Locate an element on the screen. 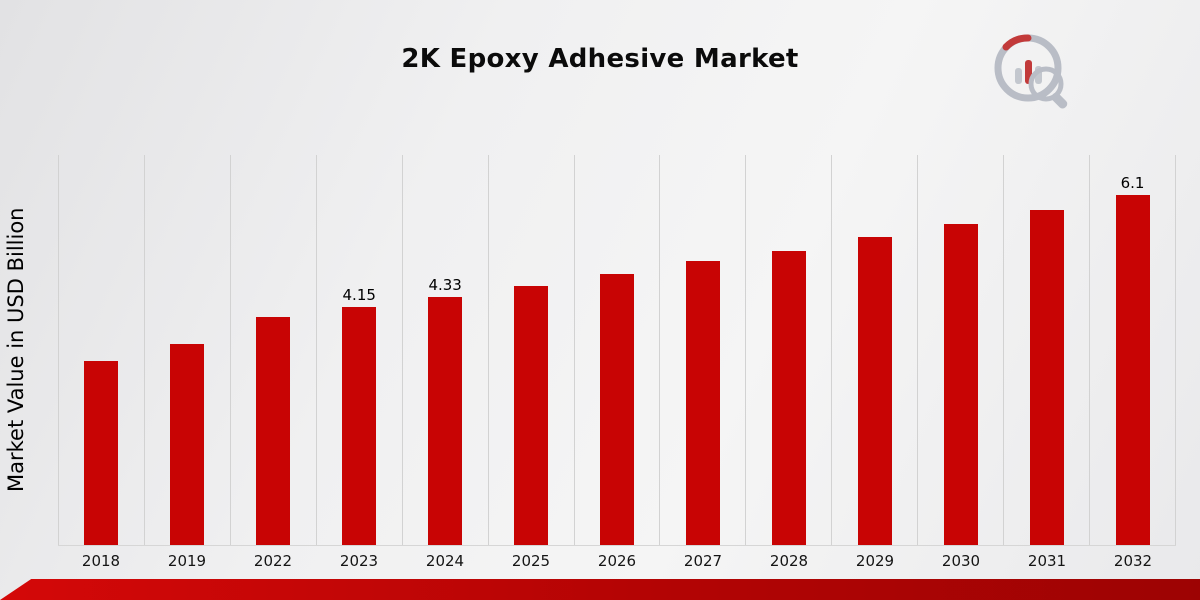 The image size is (1200, 600). bar-2024: 4.33 is located at coordinates (445, 410).